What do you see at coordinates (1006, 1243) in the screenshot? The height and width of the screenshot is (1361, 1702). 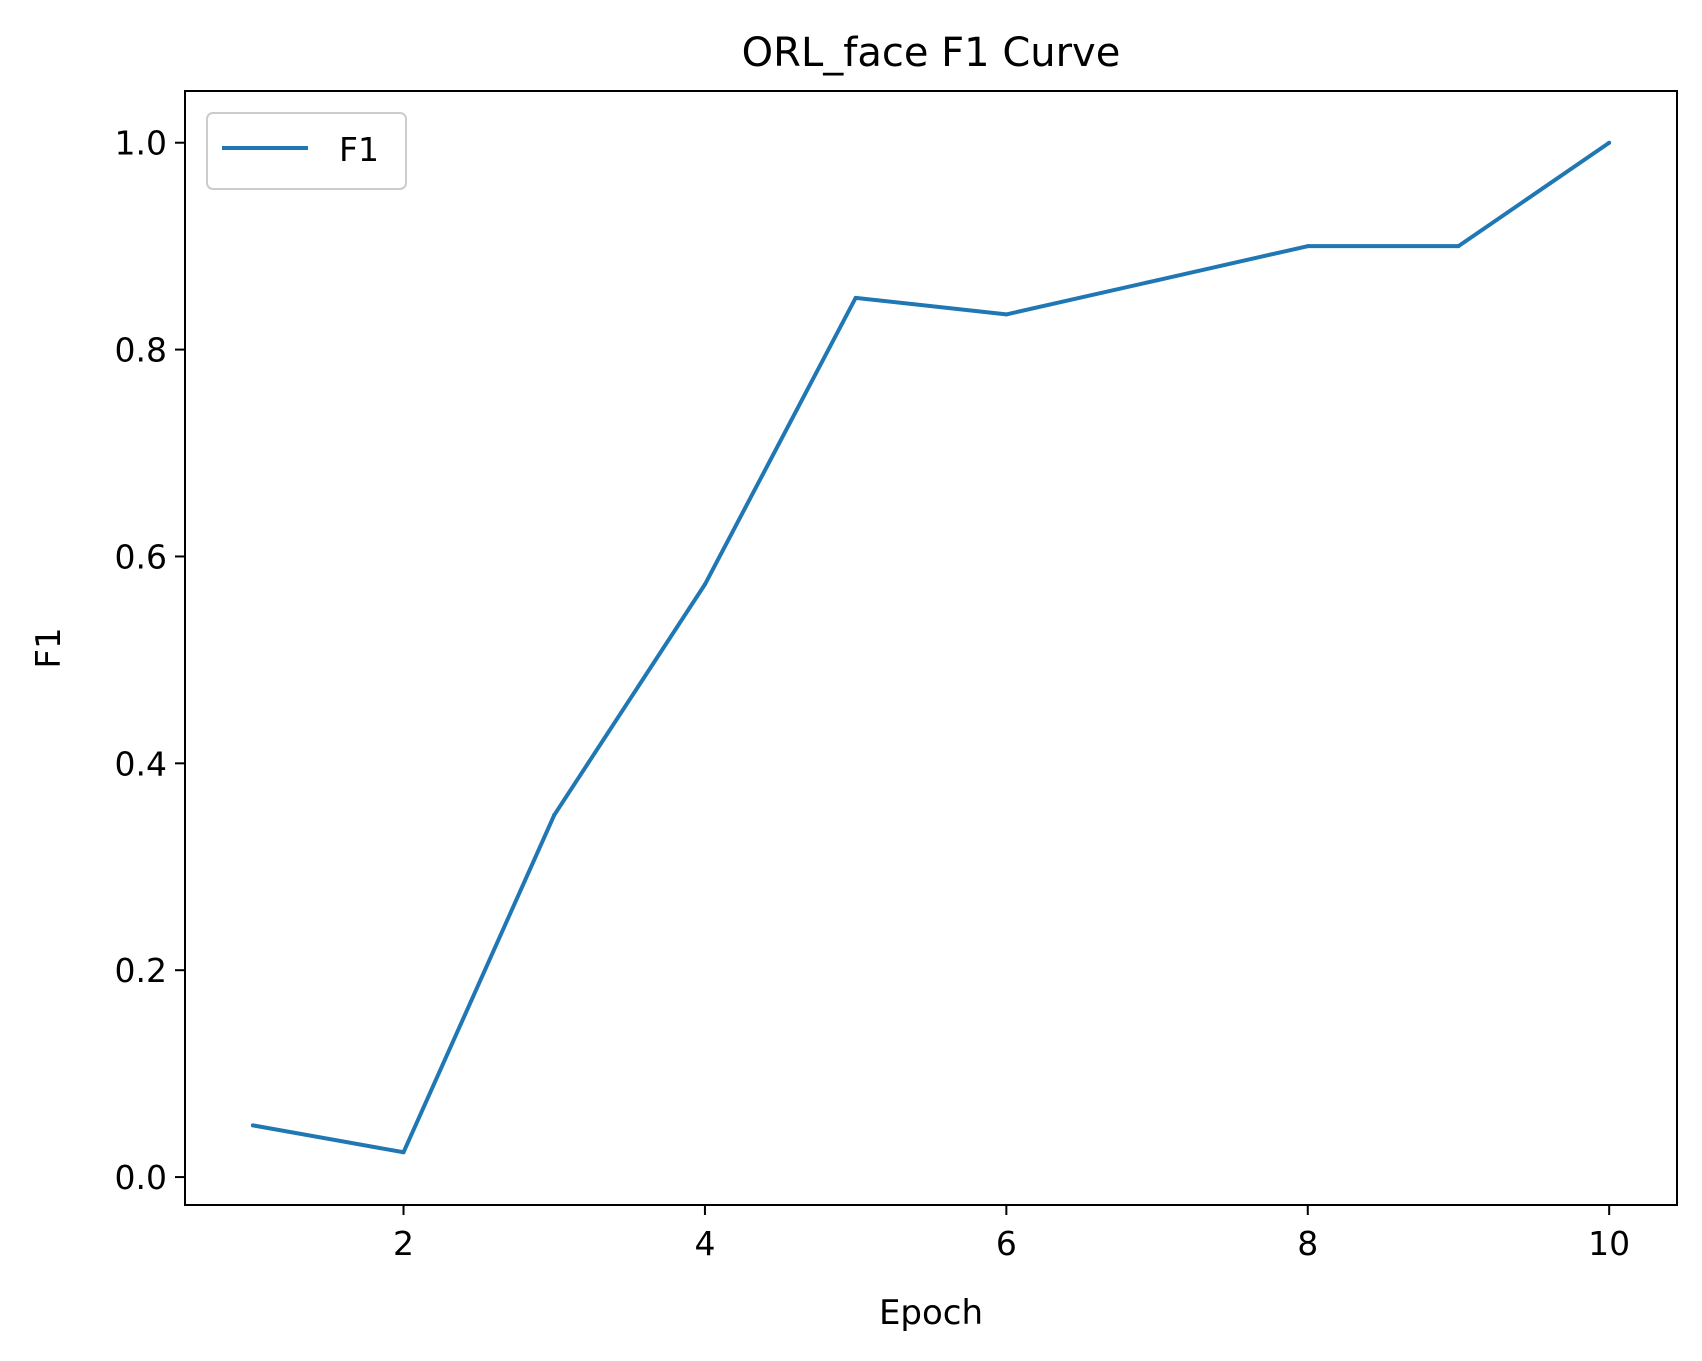 I see `x-tick-label: 6` at bounding box center [1006, 1243].